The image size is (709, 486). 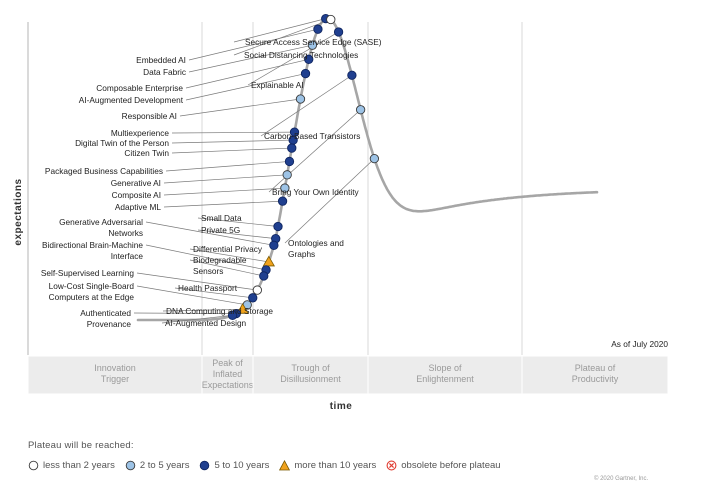 What do you see at coordinates (331, 19) in the screenshot?
I see `marker-social-distancing-technologies` at bounding box center [331, 19].